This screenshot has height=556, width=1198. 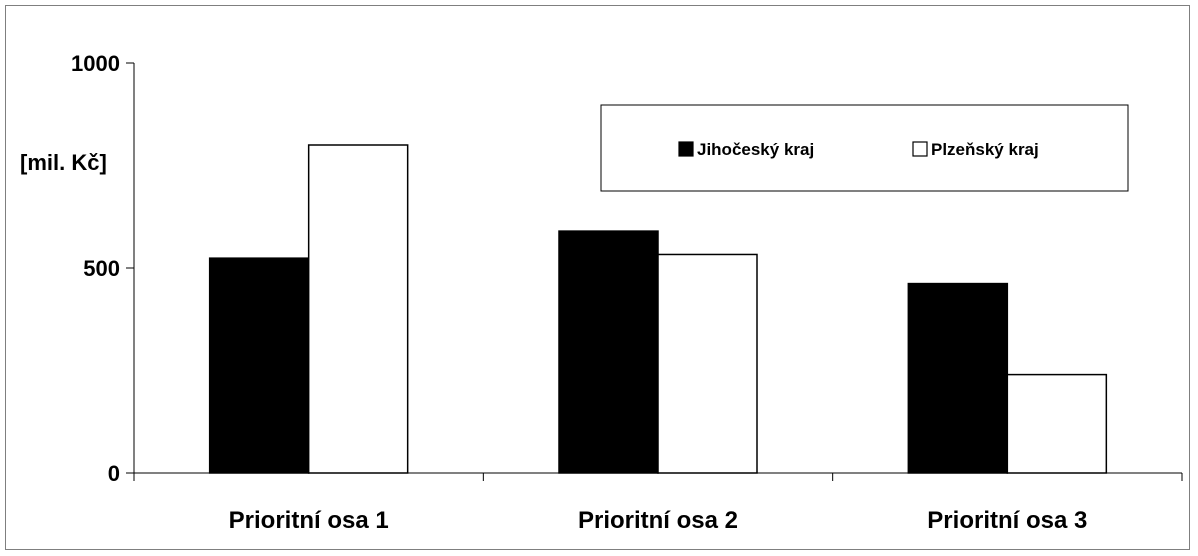 I want to click on legend-label: Plzeňský kraj, so click(x=985, y=149).